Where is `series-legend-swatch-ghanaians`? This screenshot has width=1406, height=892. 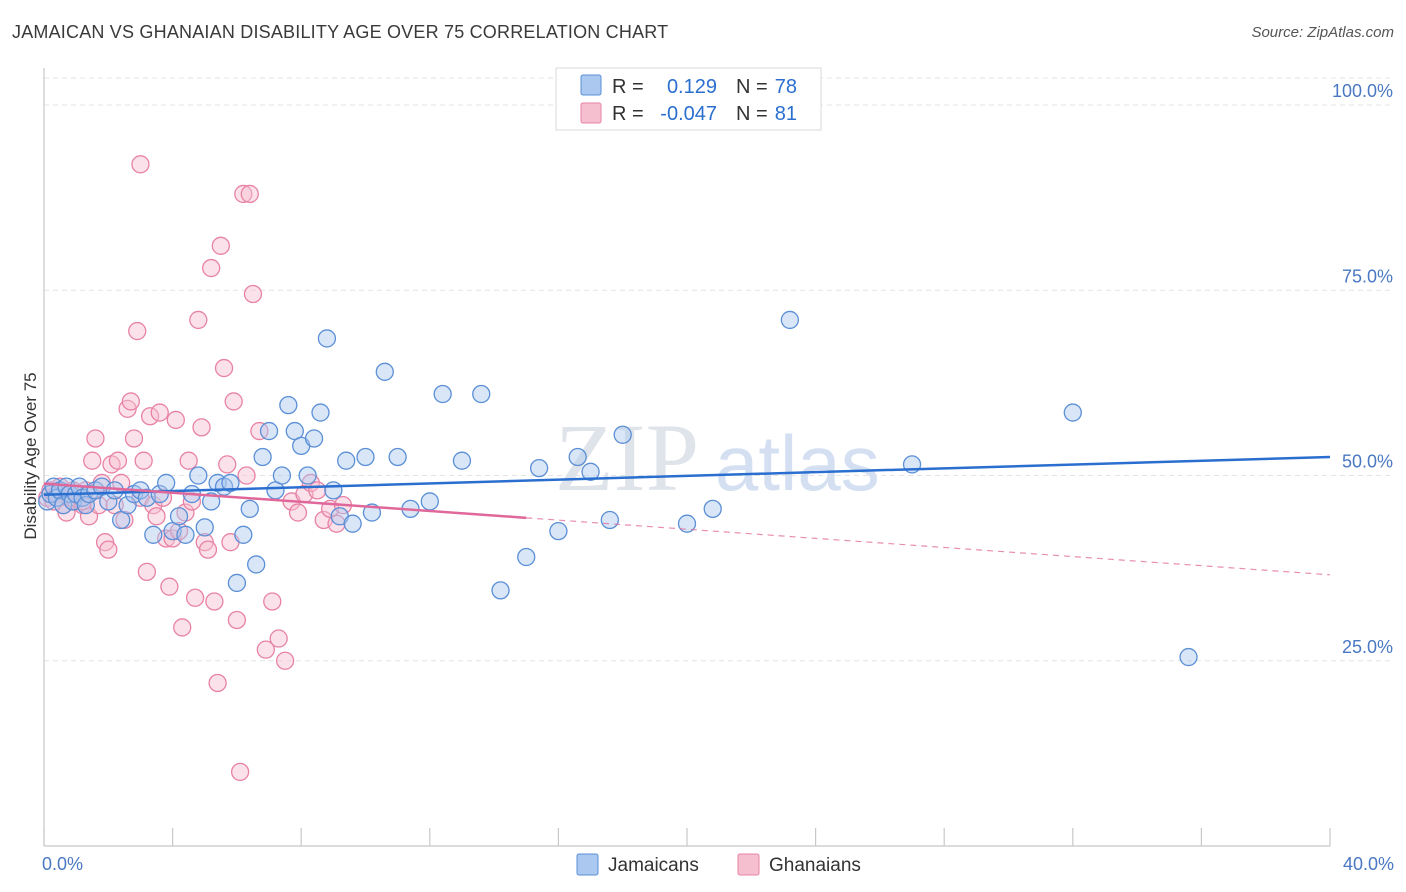
series-legend-swatch-ghanaians is located at coordinates (748, 864).